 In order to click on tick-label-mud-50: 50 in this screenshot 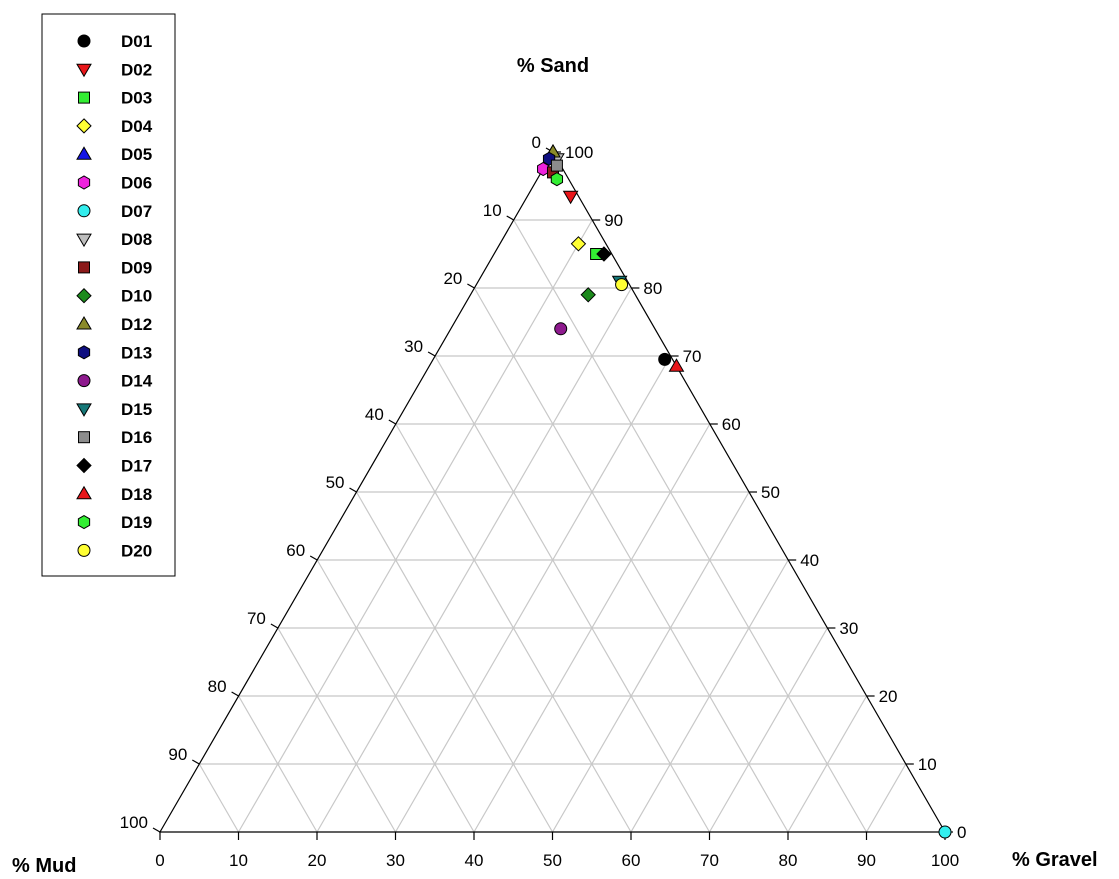, I will do `click(335, 482)`.